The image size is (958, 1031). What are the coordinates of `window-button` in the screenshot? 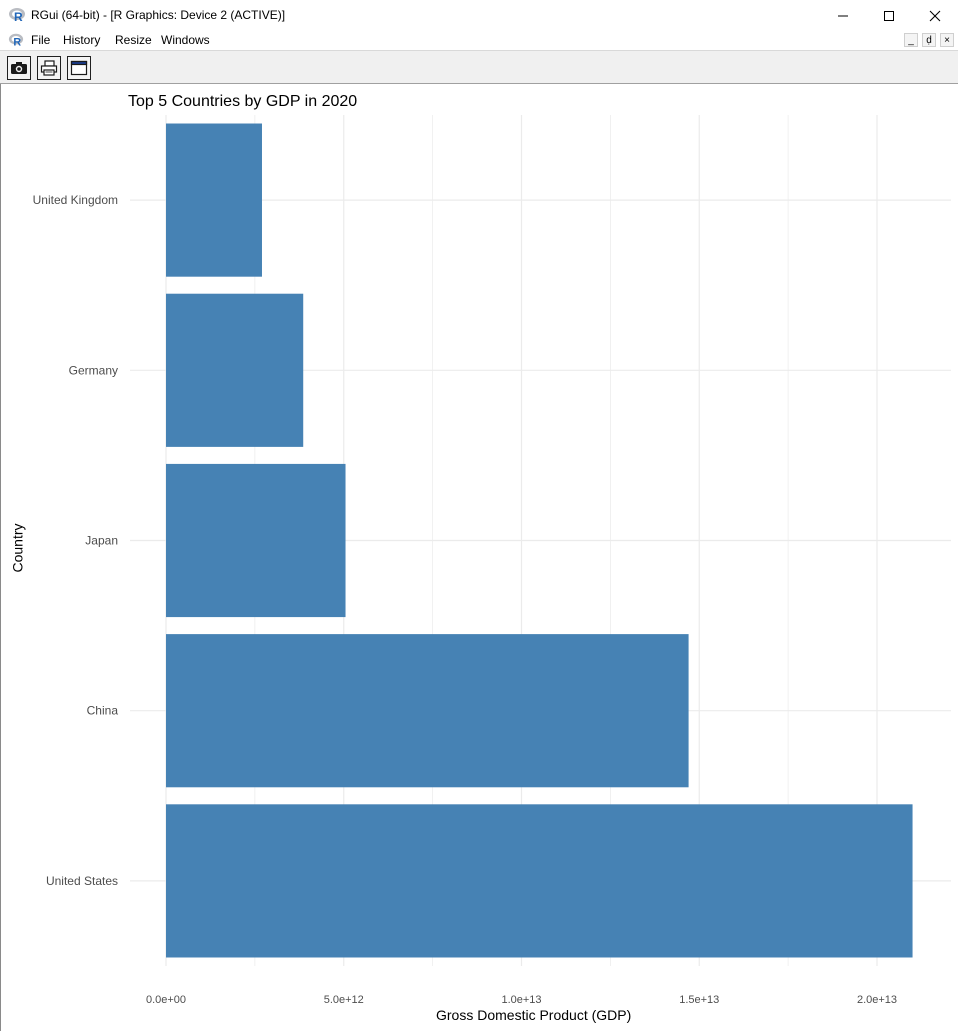 It's located at (79, 68).